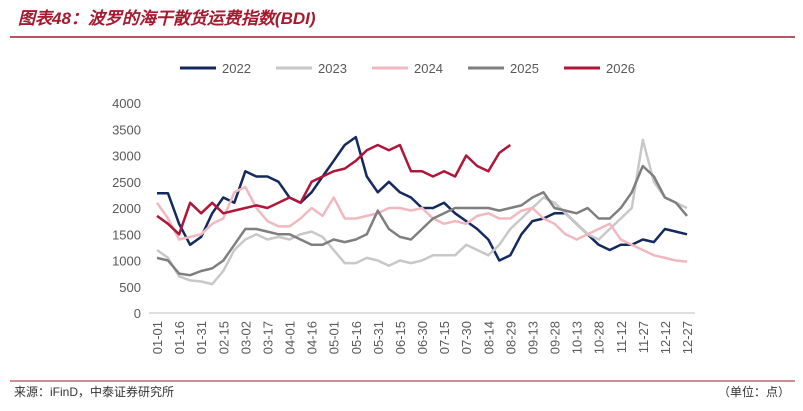 The image size is (803, 411). I want to click on y-tick-label: 0, so click(137, 313).